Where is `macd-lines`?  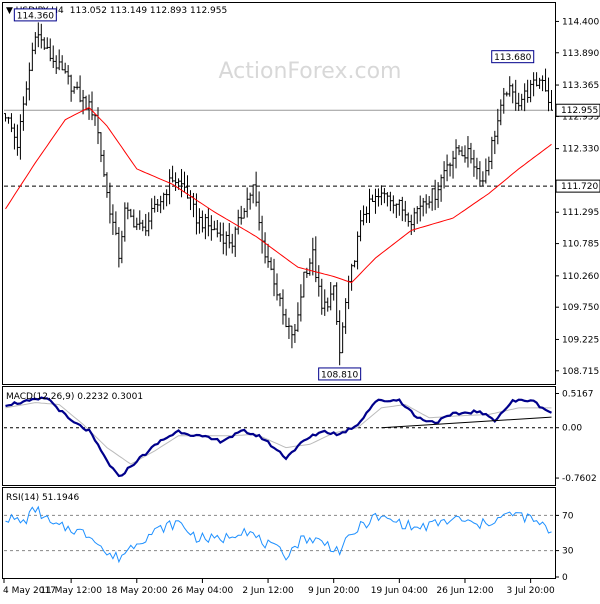 macd-lines is located at coordinates (278, 437).